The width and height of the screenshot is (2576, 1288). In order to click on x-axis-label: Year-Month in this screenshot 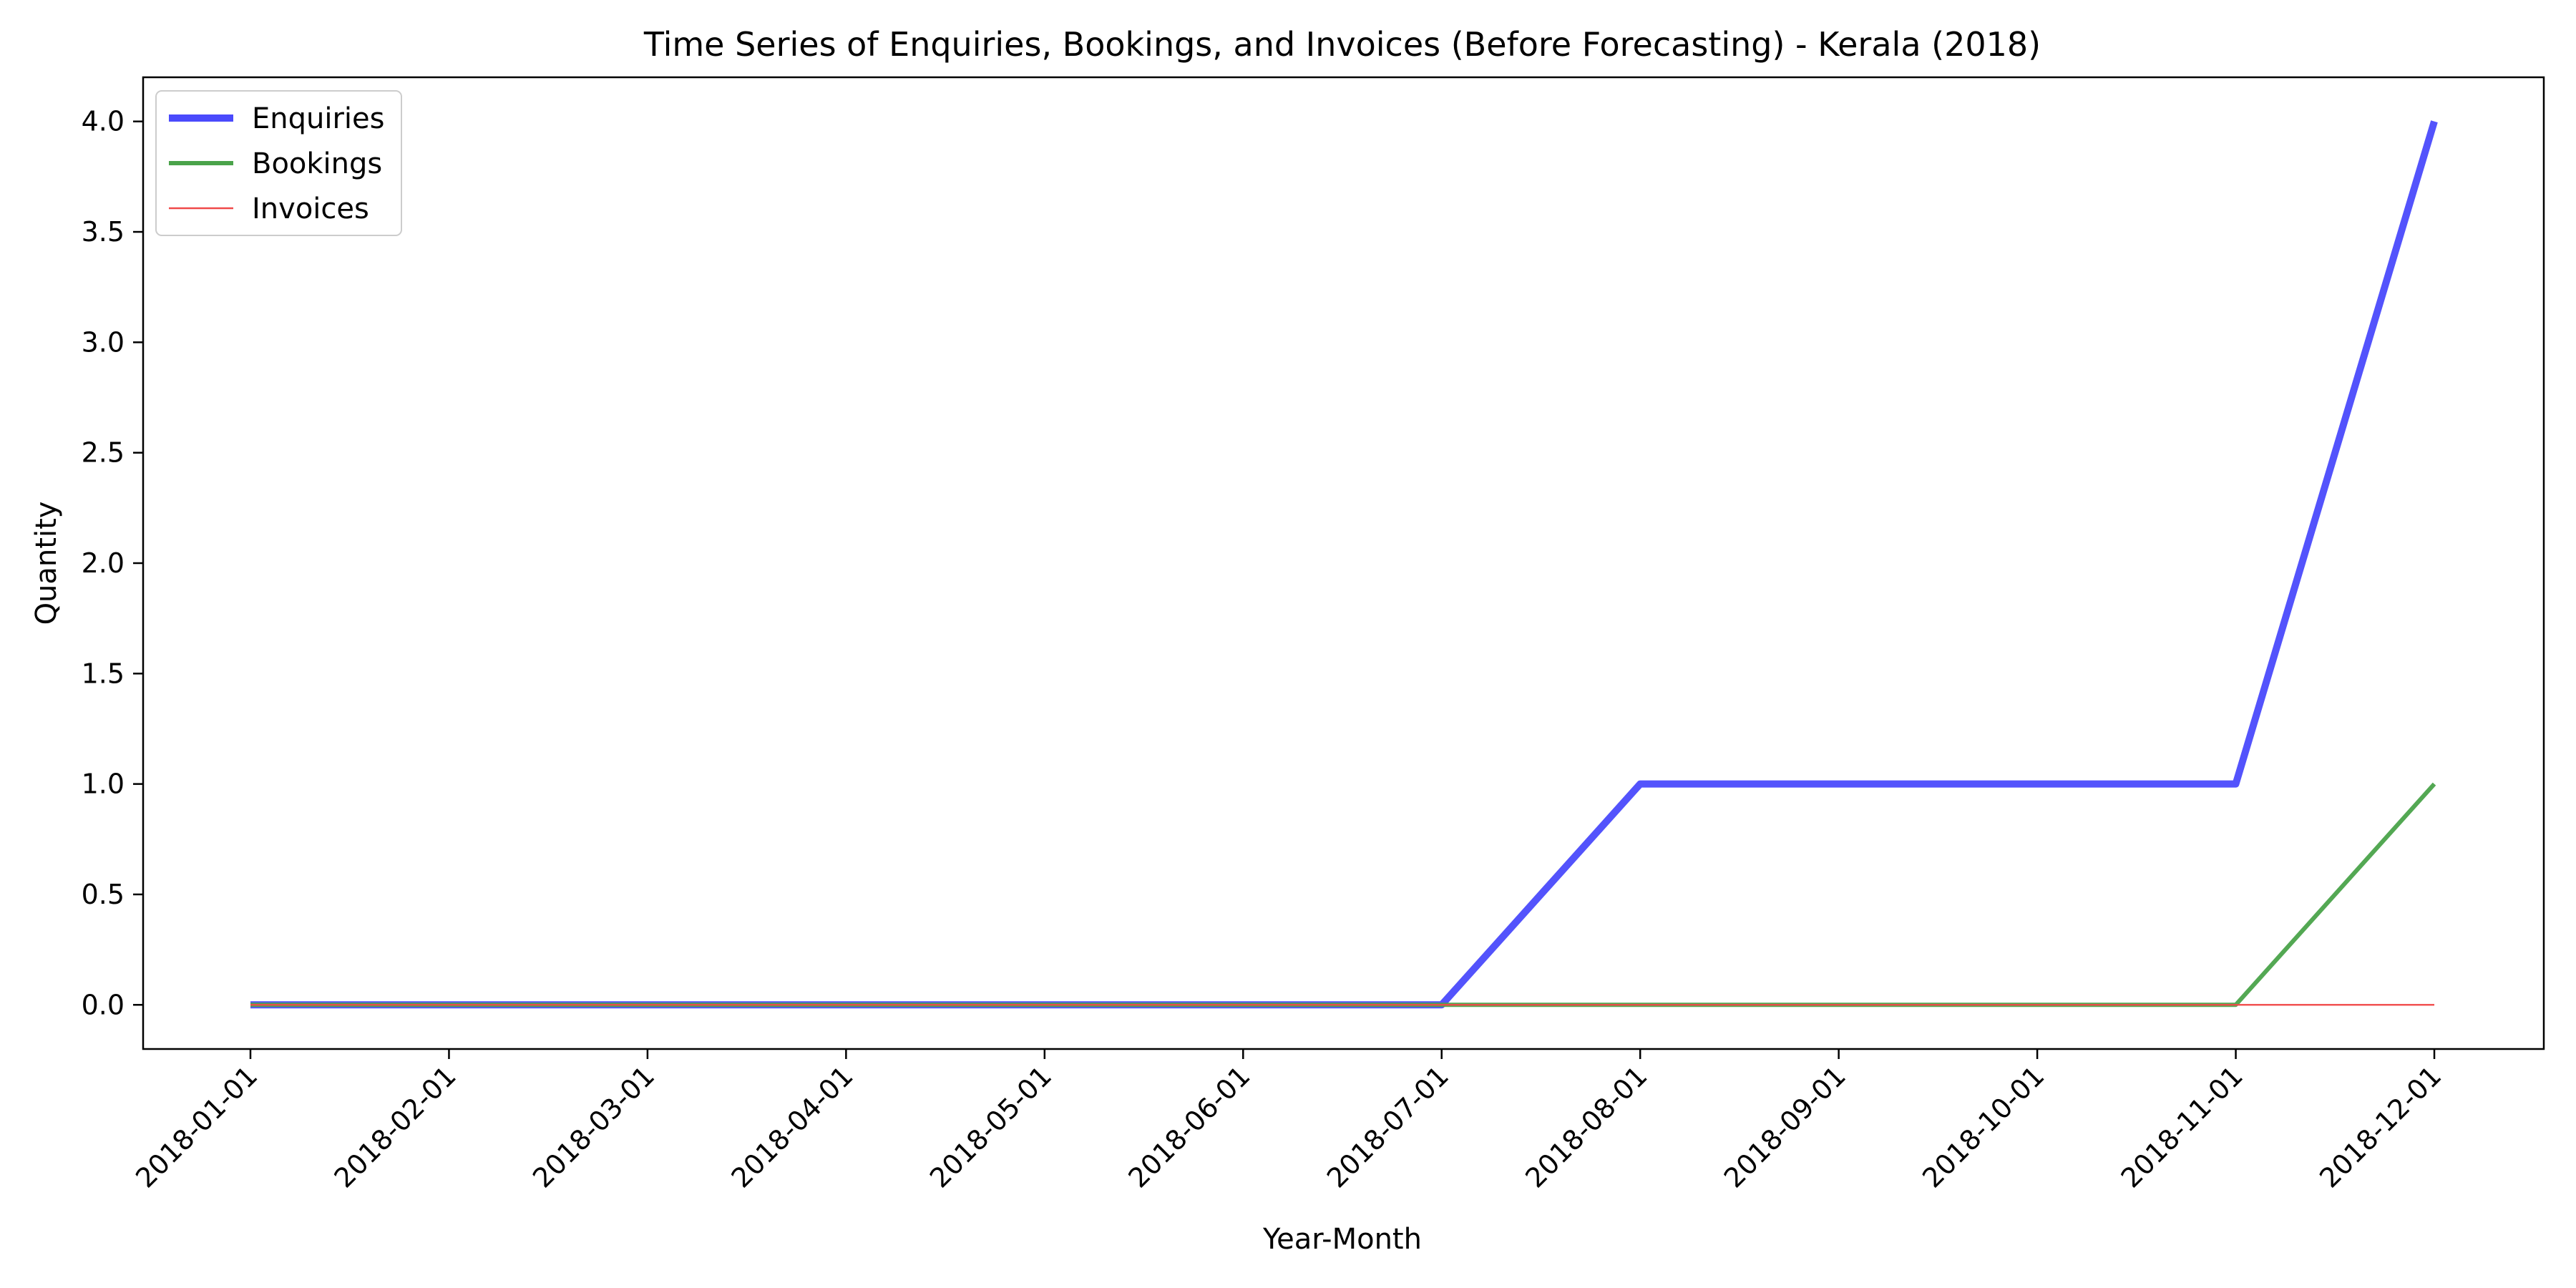, I will do `click(1342, 1239)`.